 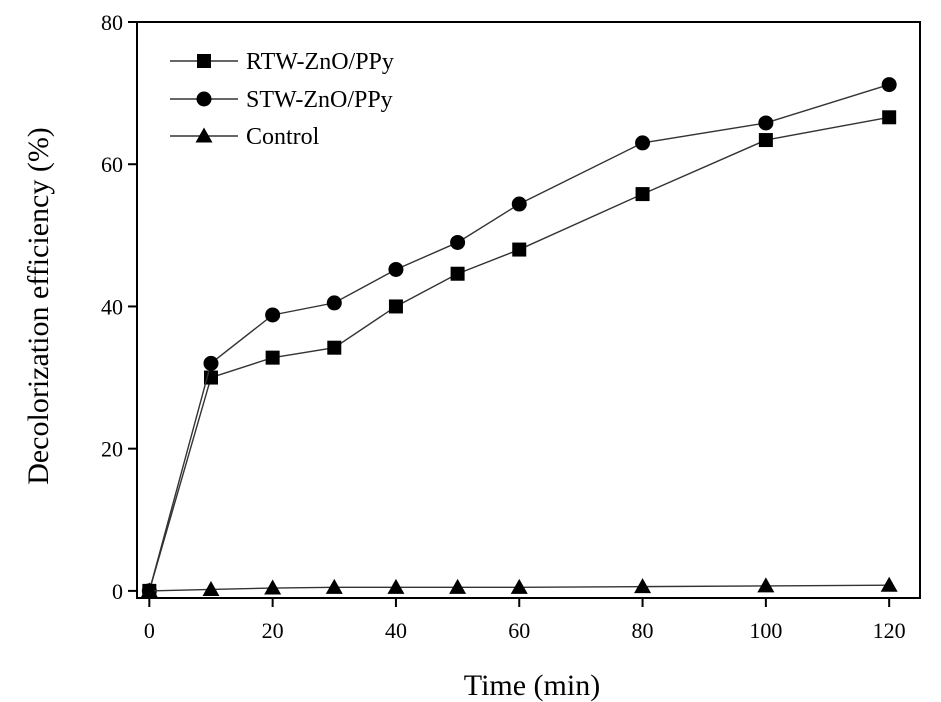 I want to click on legend-item-control: Control, so click(x=245, y=137).